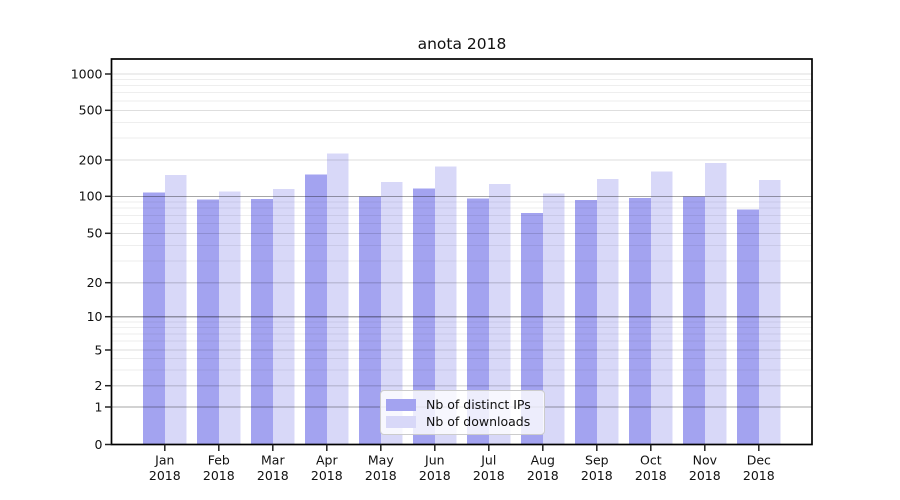 The image size is (900, 500). What do you see at coordinates (283, 317) in the screenshot?
I see `bar-downloads-mar` at bounding box center [283, 317].